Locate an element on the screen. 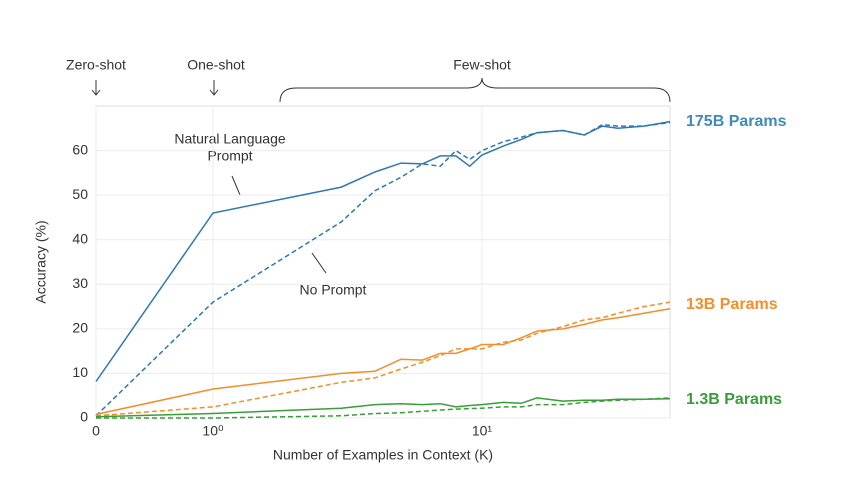 The height and width of the screenshot is (481, 841). annotation: Few-shot is located at coordinates (482, 65).